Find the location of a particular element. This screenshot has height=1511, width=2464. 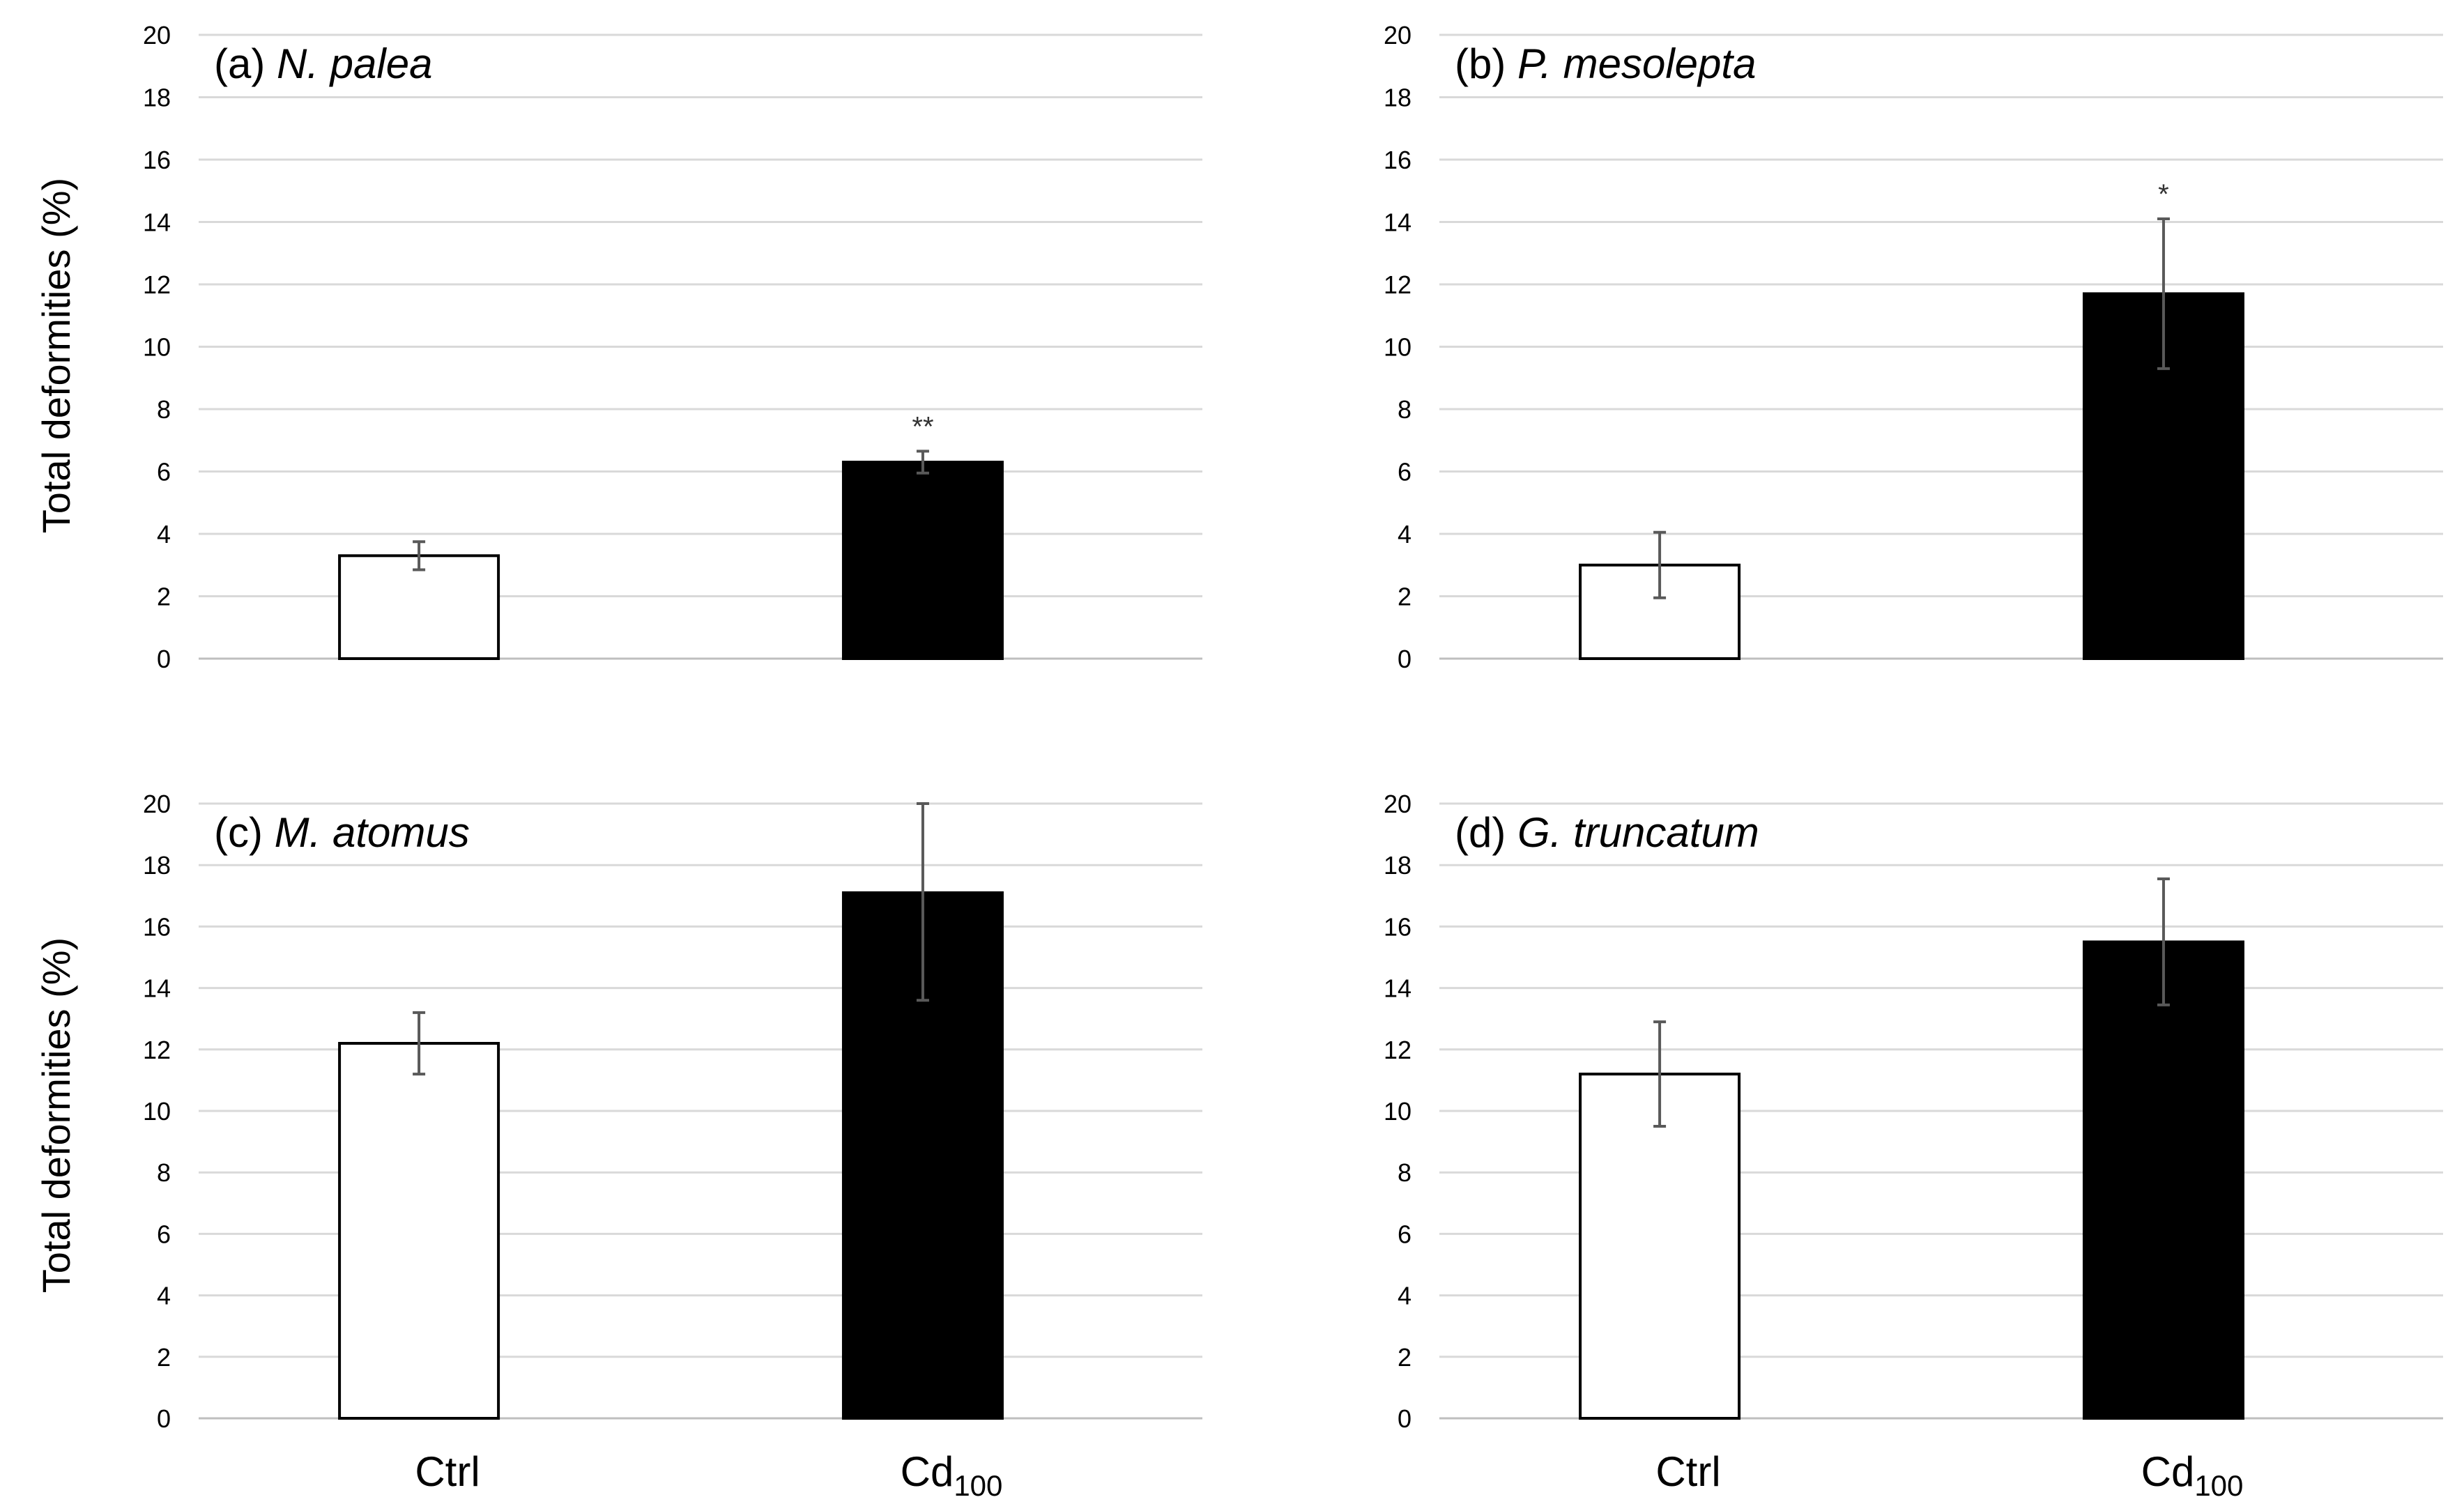

x-label-cd-c: Cd100 is located at coordinates (952, 1475).